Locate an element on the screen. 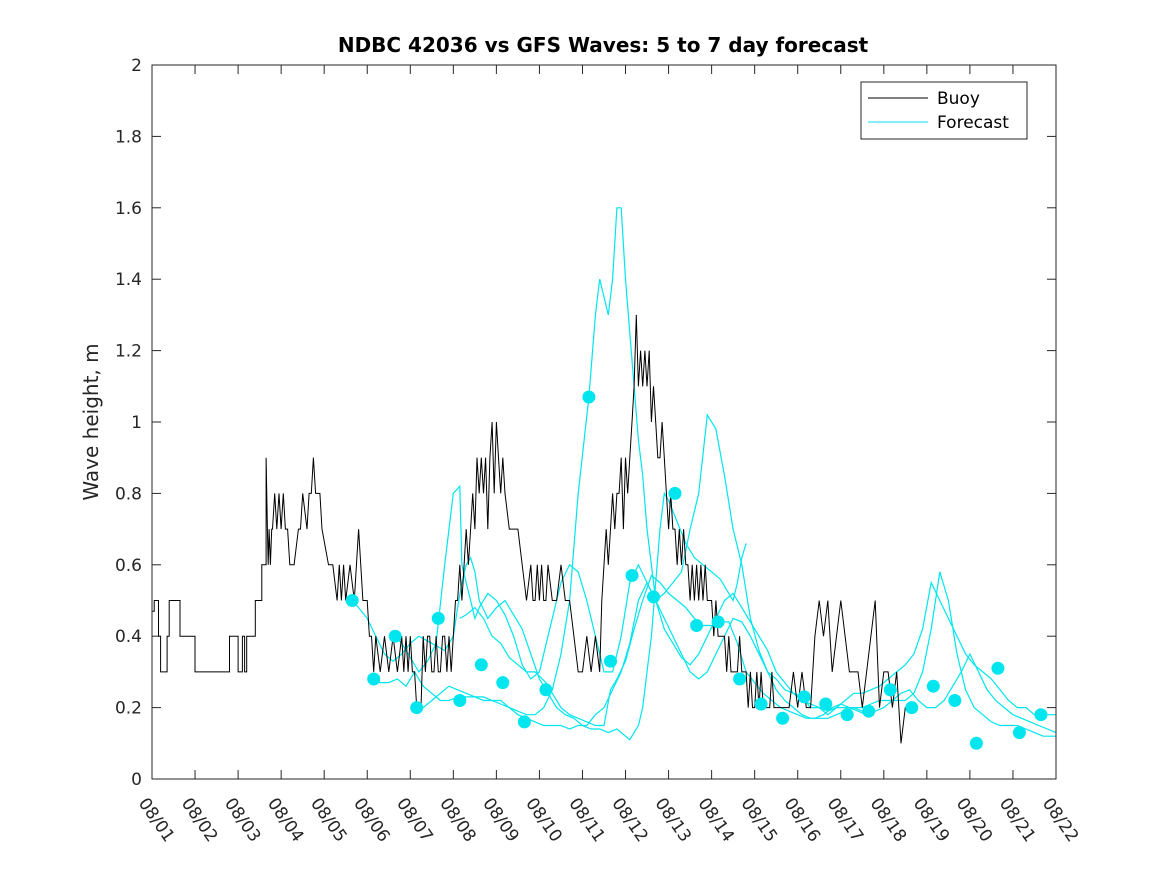 The height and width of the screenshot is (875, 1167). y-tick-label: 0.2 is located at coordinates (128, 709).